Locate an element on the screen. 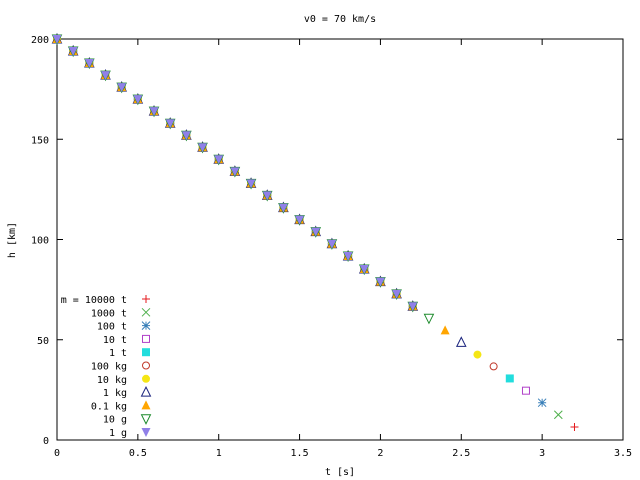 This screenshot has width=640, height=480. legend-label: m = 10000 t is located at coordinates (94, 300).